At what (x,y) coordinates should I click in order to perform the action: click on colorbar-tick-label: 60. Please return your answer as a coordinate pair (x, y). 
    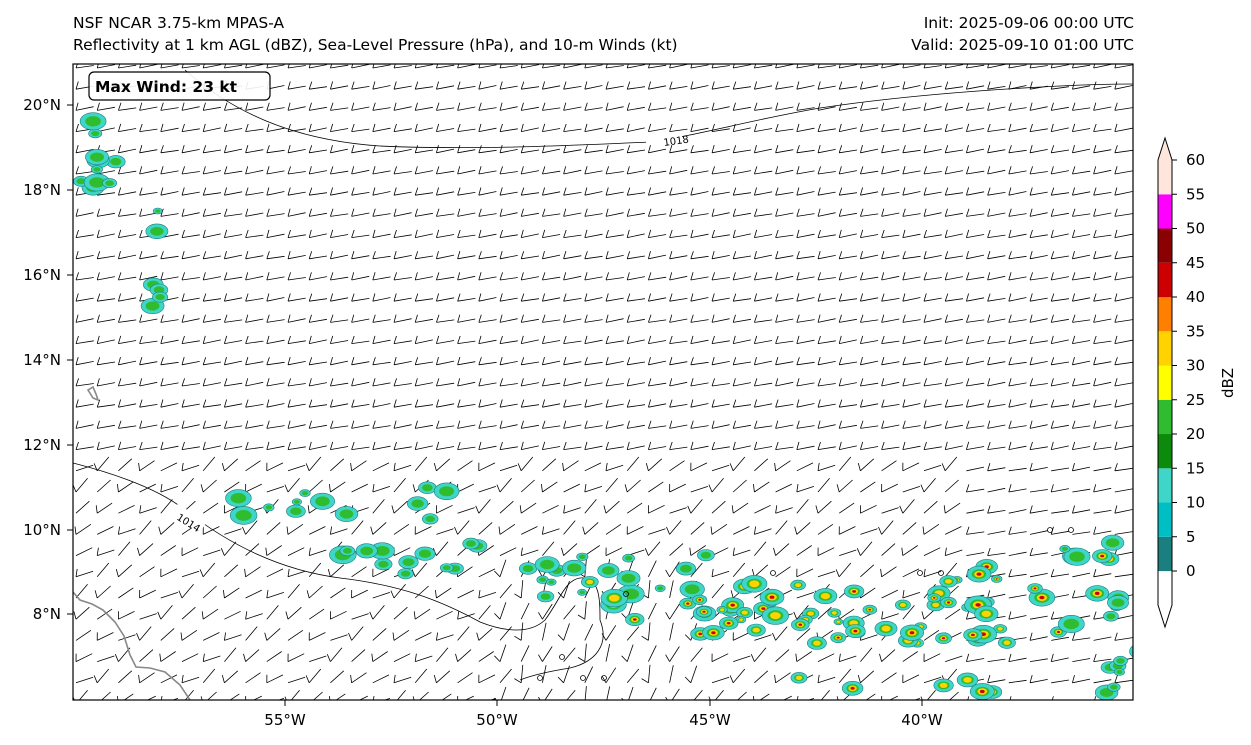
    Looking at the image, I should click on (1195, 160).